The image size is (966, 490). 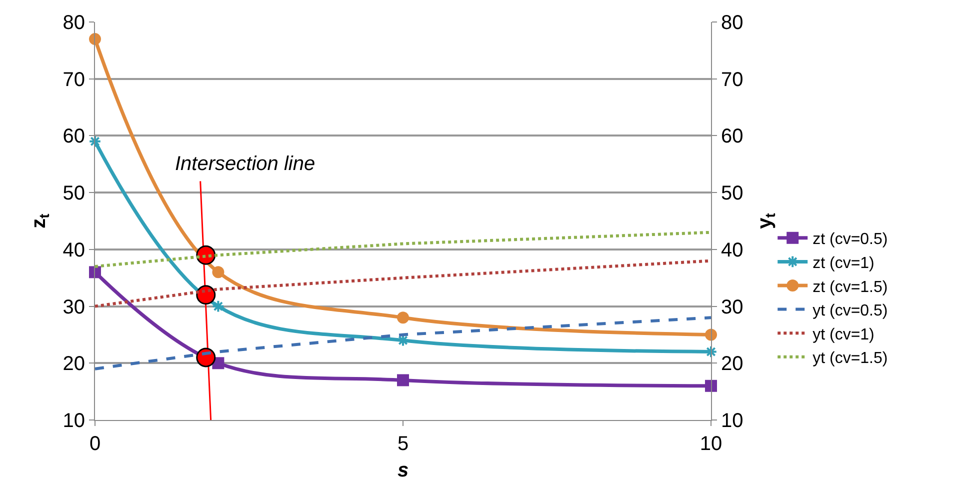 I want to click on legend-label: yt (cv=1), so click(x=843, y=335).